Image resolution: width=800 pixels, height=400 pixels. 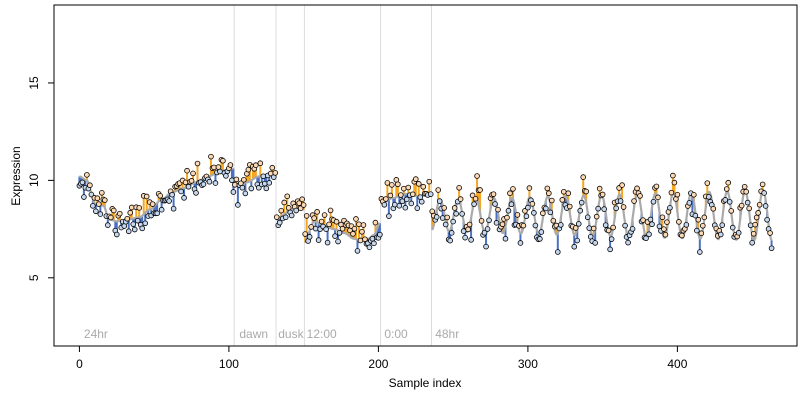 I want to click on section-label: dawn, so click(x=253, y=334).